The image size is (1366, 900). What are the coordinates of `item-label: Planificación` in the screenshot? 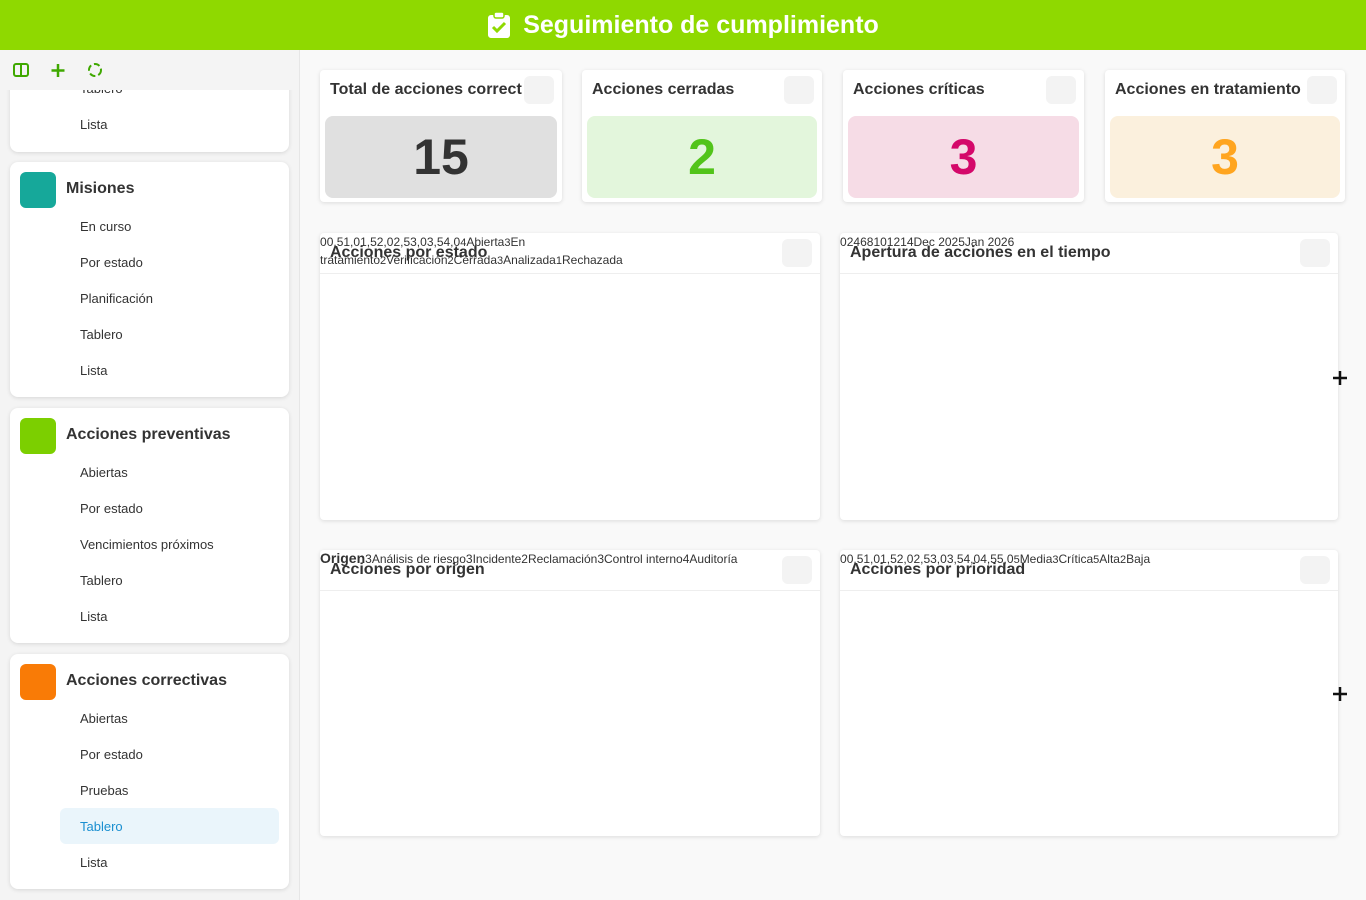 It's located at (116, 298).